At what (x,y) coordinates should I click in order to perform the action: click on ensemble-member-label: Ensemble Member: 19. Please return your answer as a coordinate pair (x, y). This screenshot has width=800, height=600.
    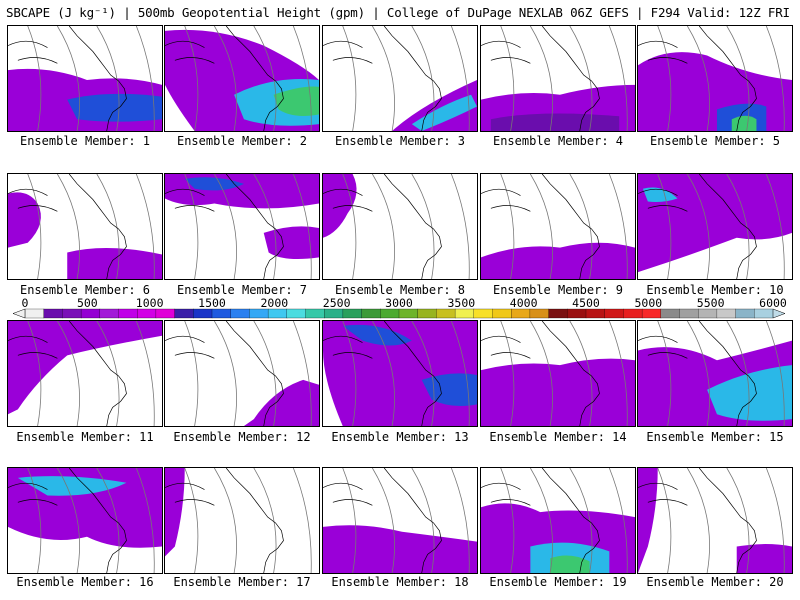
    Looking at the image, I should click on (558, 582).